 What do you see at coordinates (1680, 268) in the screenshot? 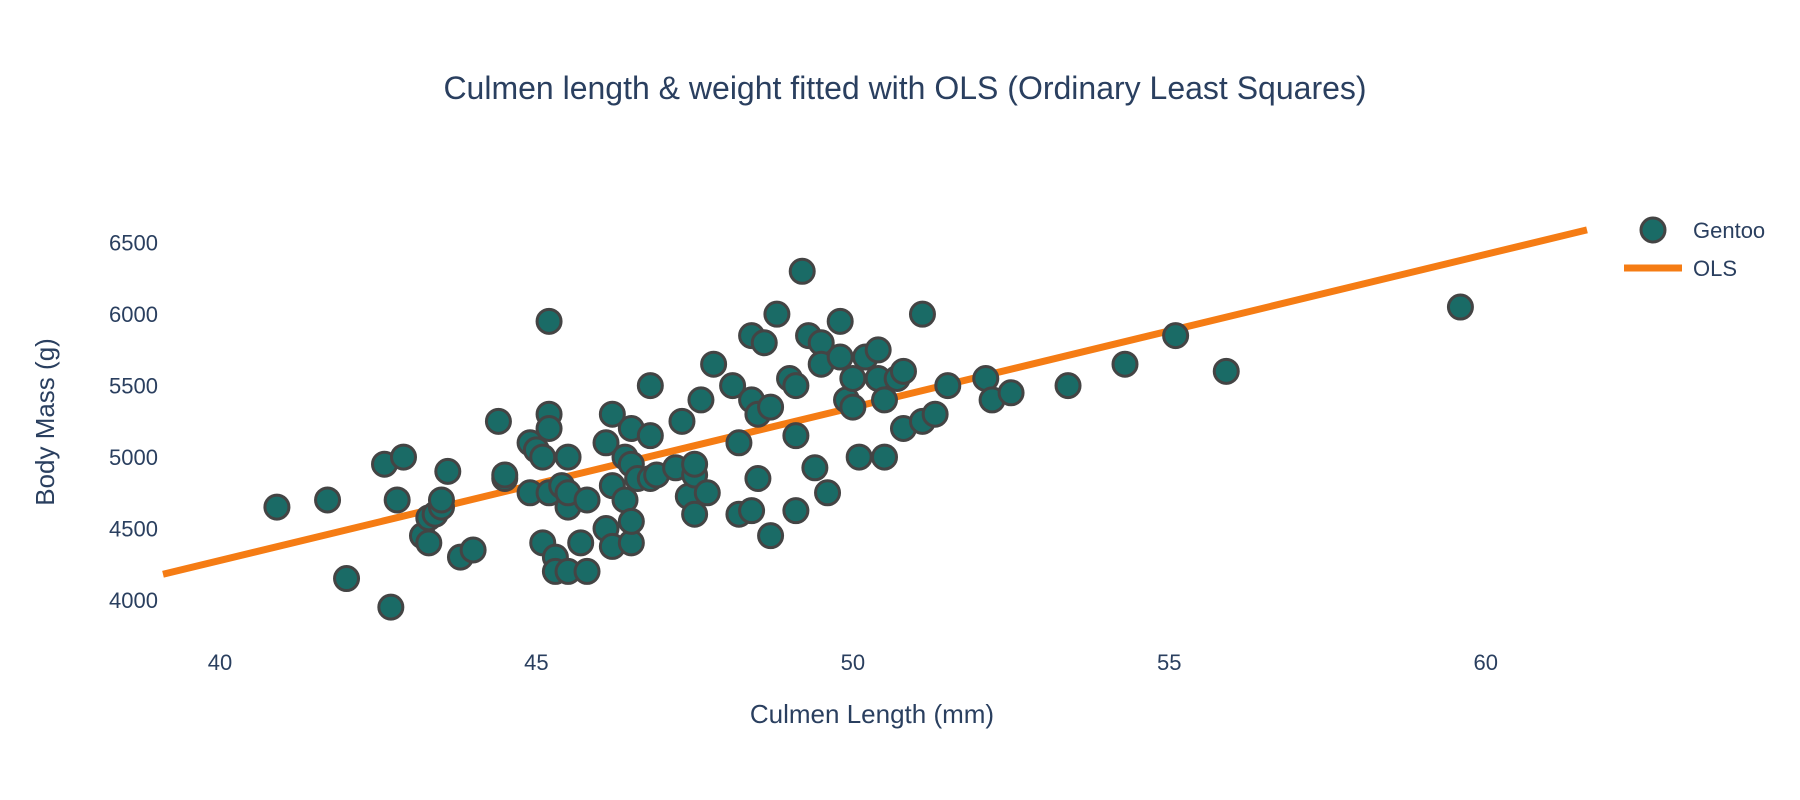
I see `legend-item-ols: OLS` at bounding box center [1680, 268].